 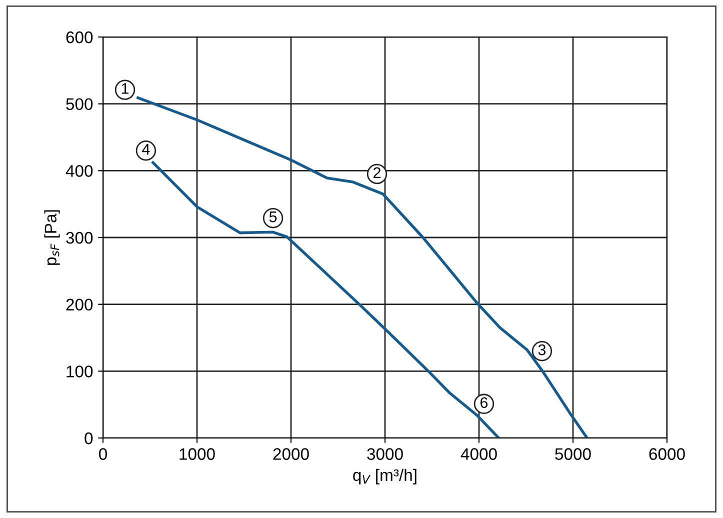 I want to click on x-tick-label: 4000, so click(x=478, y=454).